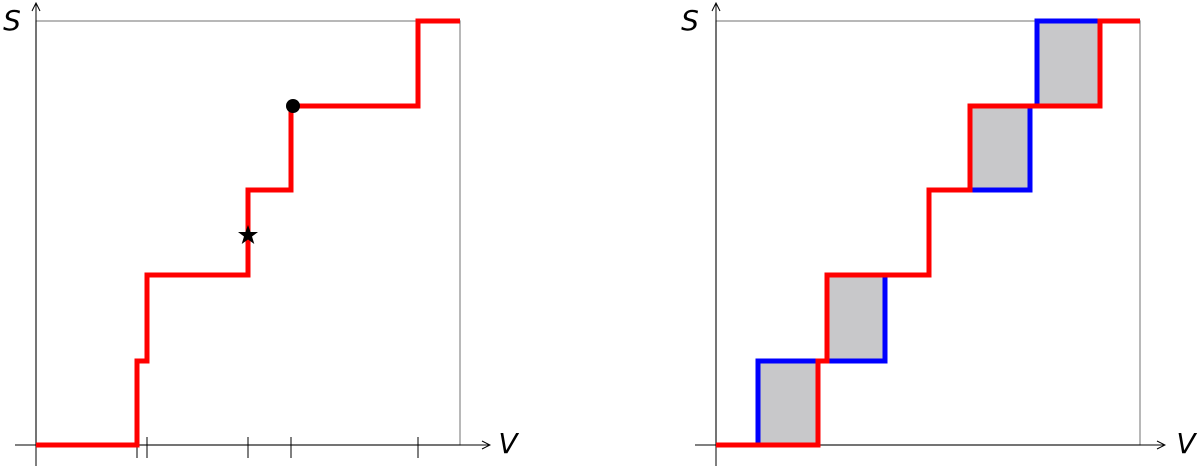 Image resolution: width=1201 pixels, height=468 pixels. What do you see at coordinates (248, 234) in the screenshot?
I see `star-marker` at bounding box center [248, 234].